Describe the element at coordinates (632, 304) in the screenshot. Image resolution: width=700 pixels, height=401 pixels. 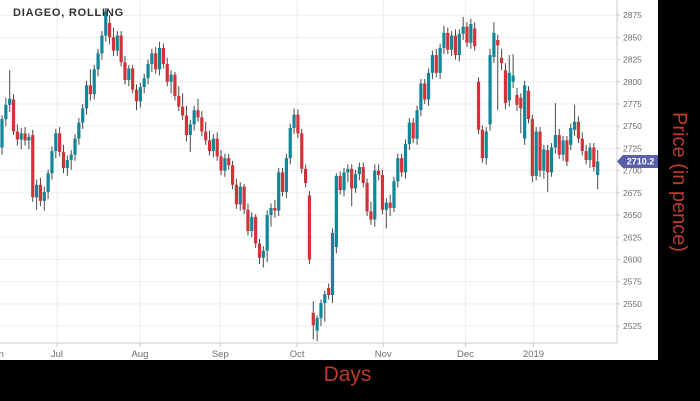
I see `svg-text: 2550` at that location.